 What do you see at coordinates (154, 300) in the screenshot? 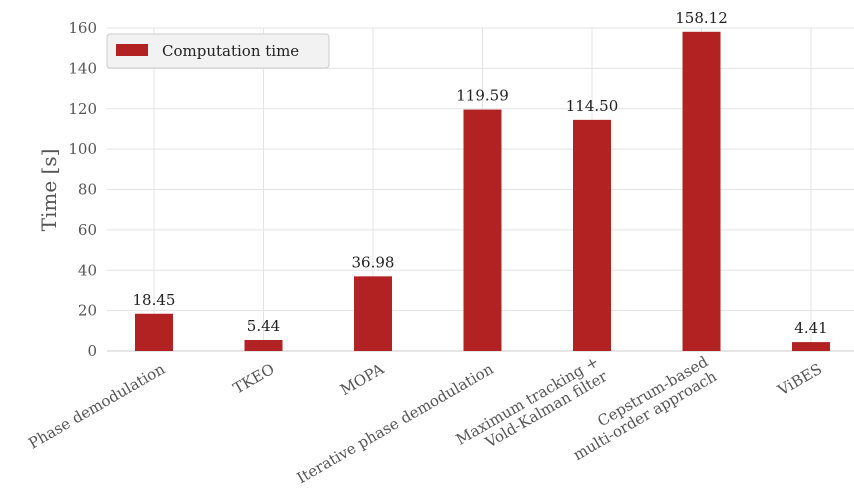
I see `value-label: 18.45` at bounding box center [154, 300].